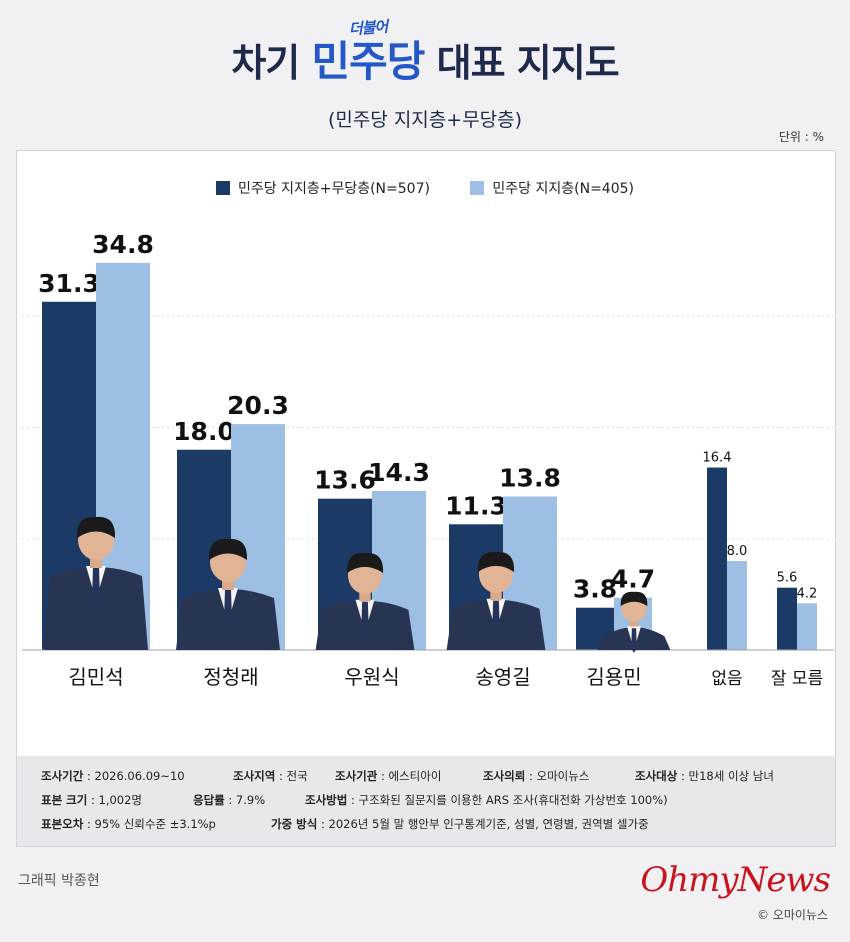 This screenshot has height=942, width=850. I want to click on category-label: 송영길, so click(502, 677).